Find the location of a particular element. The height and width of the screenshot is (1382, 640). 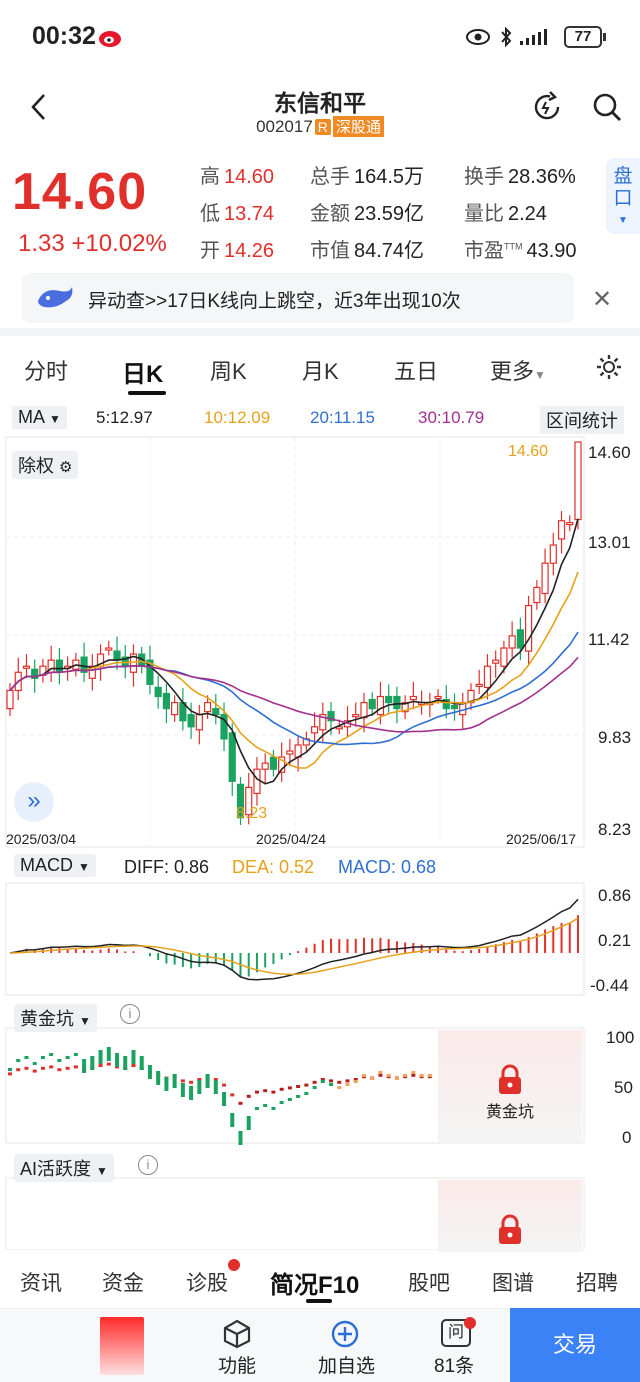

btab-news: 资讯 is located at coordinates (41, 1283).